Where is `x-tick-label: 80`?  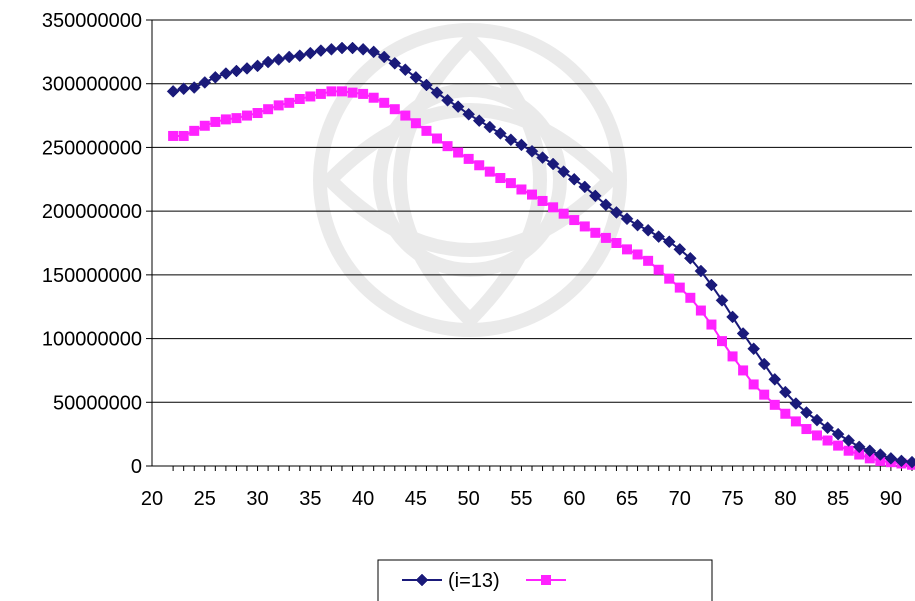
x-tick-label: 80 is located at coordinates (785, 499).